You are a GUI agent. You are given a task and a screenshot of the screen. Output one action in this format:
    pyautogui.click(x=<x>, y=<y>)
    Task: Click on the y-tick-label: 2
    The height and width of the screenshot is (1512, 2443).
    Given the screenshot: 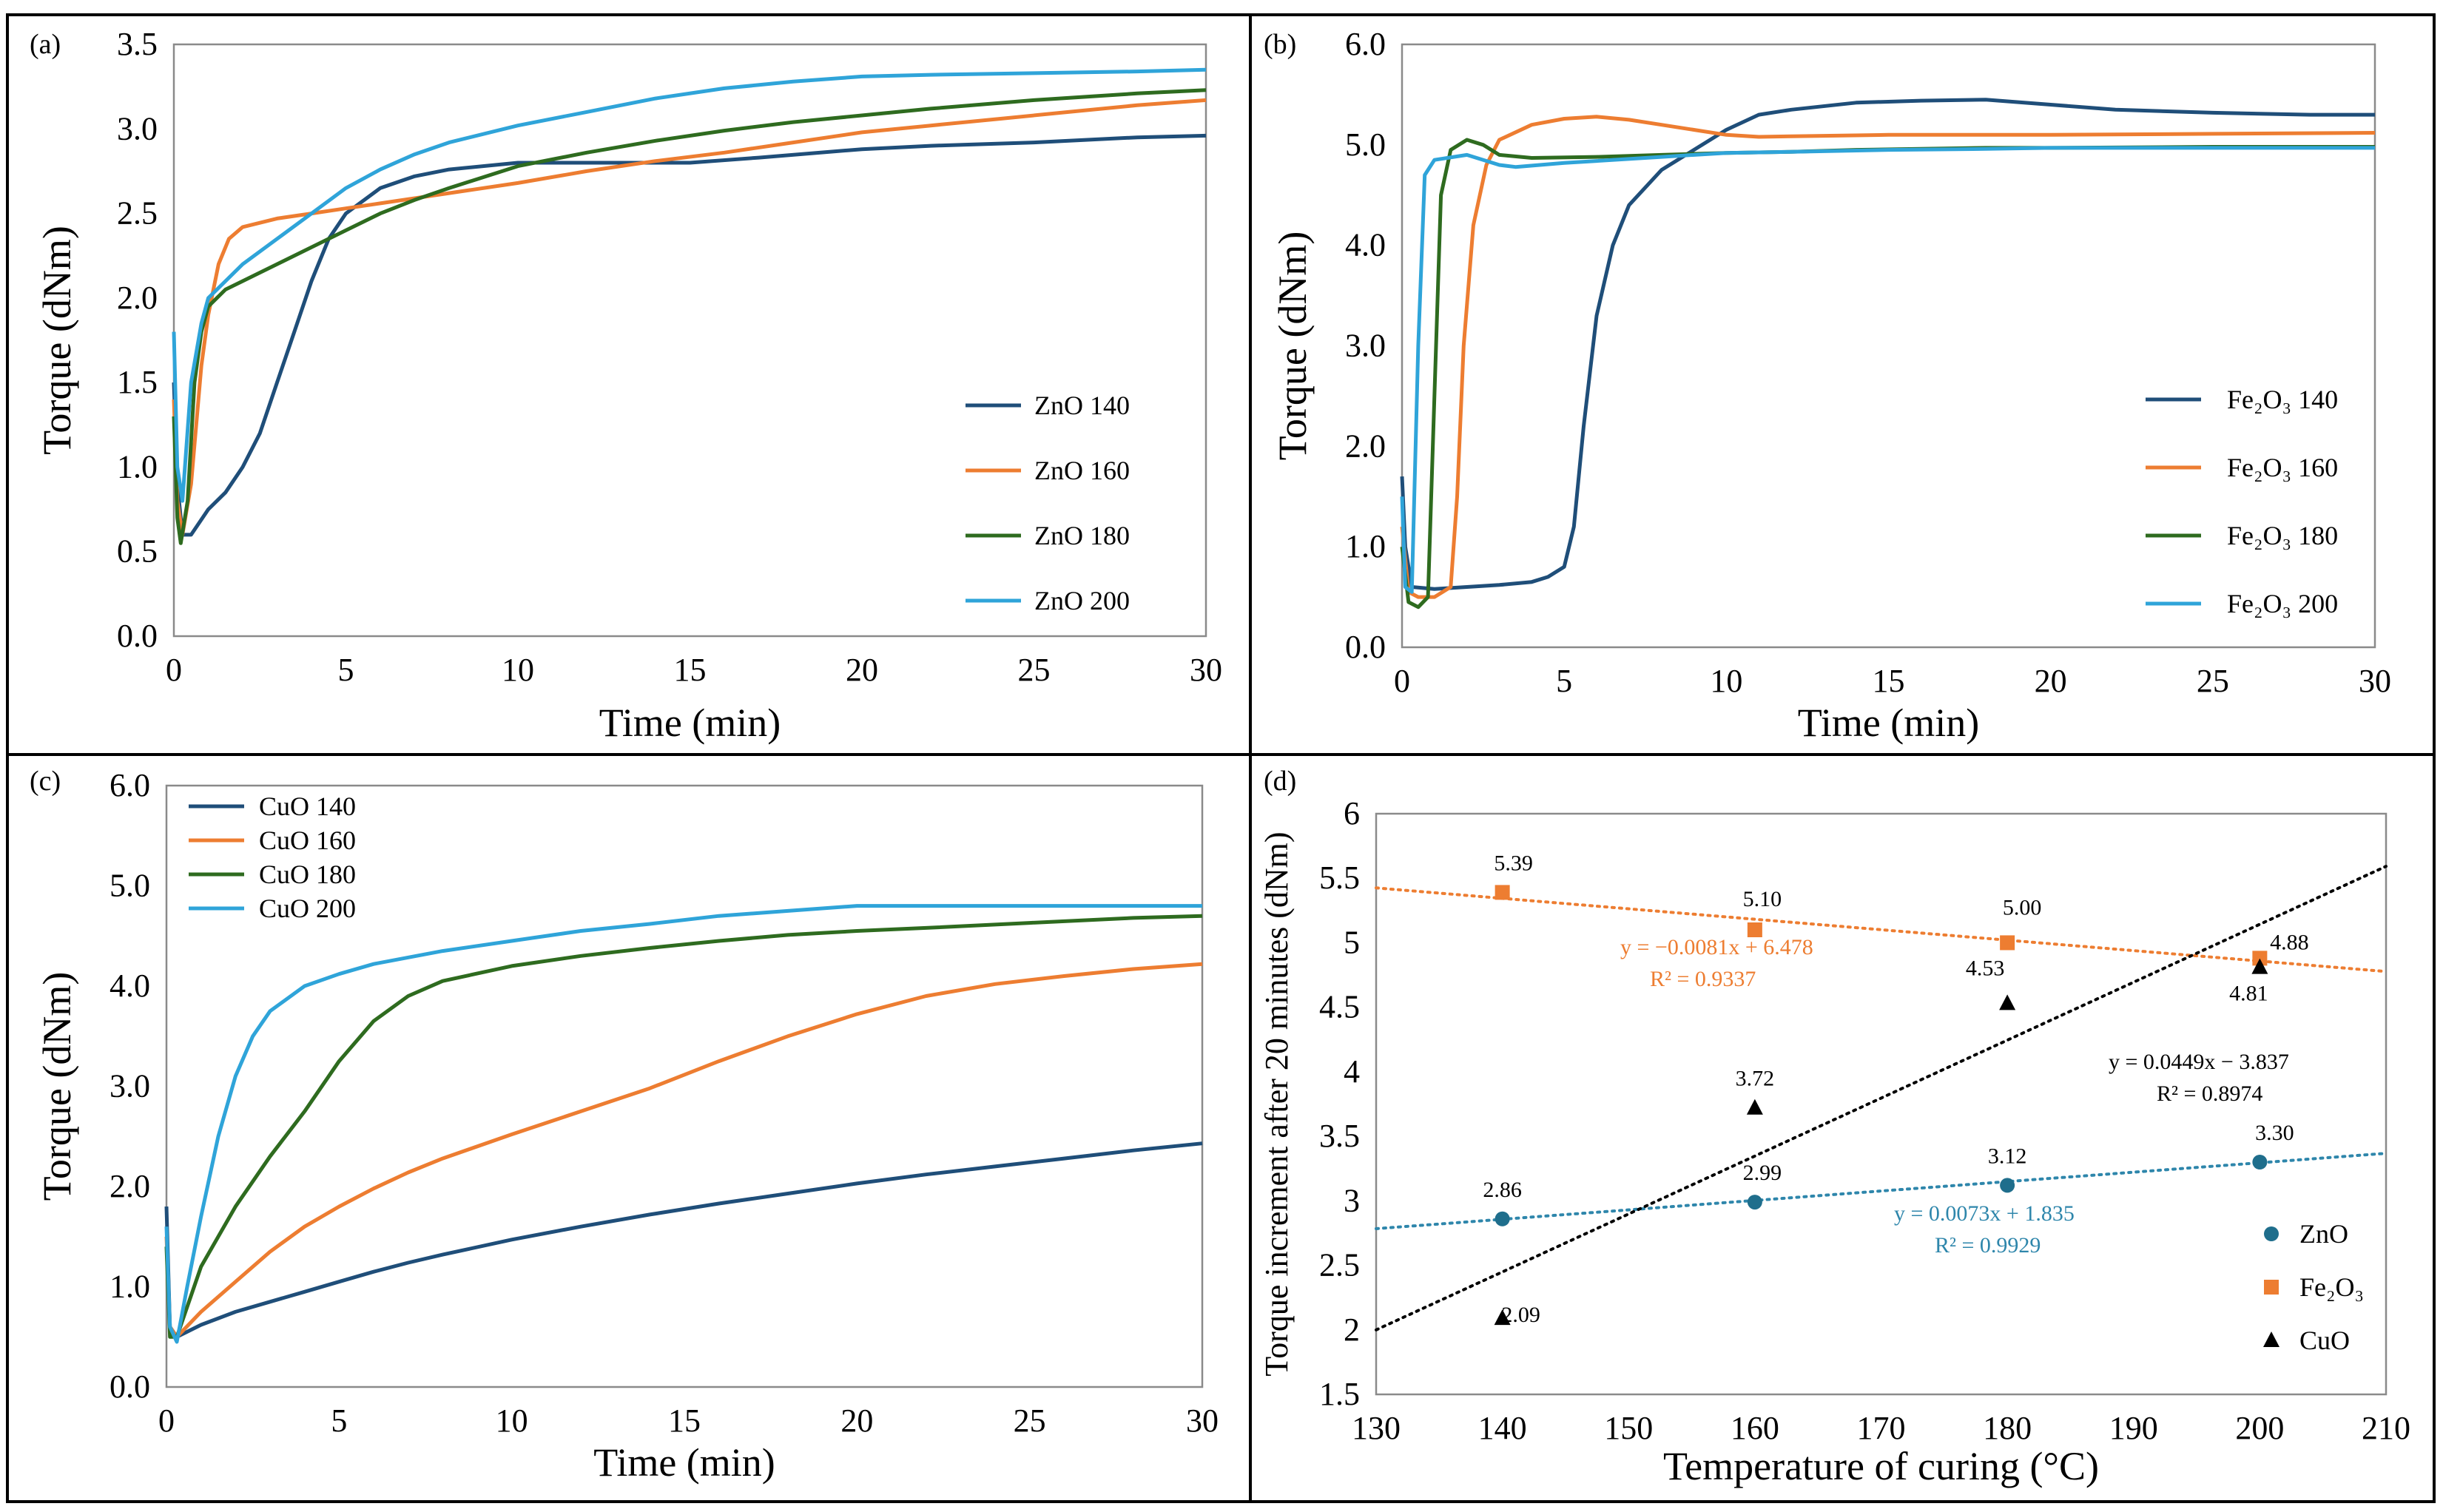 What is the action you would take?
    pyautogui.click(x=1352, y=1330)
    